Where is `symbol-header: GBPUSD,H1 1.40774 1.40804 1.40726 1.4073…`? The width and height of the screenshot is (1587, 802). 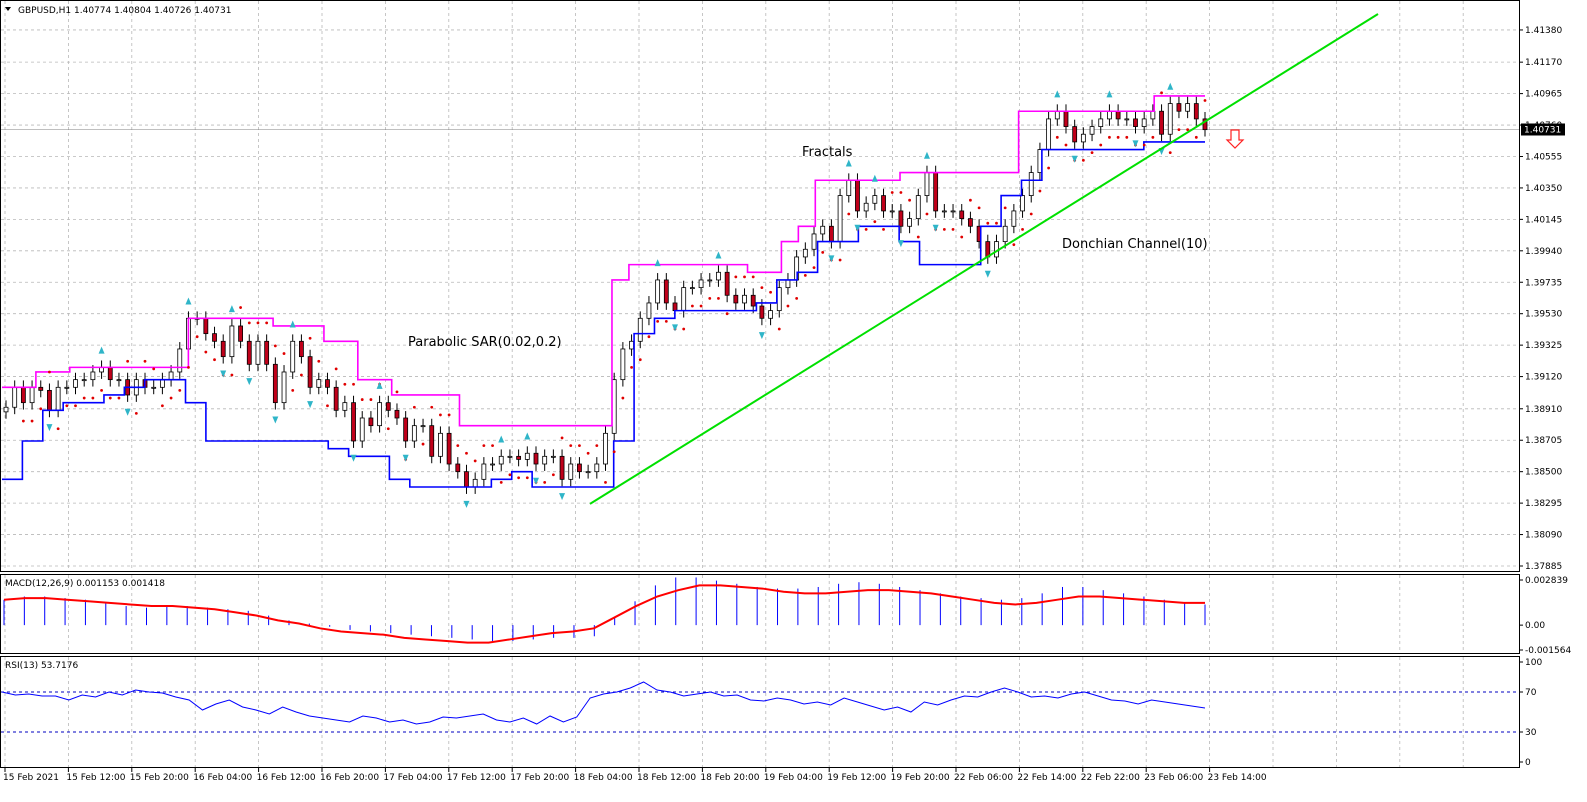 symbol-header: GBPUSD,H1 1.40774 1.40804 1.40726 1.4073… is located at coordinates (124, 11).